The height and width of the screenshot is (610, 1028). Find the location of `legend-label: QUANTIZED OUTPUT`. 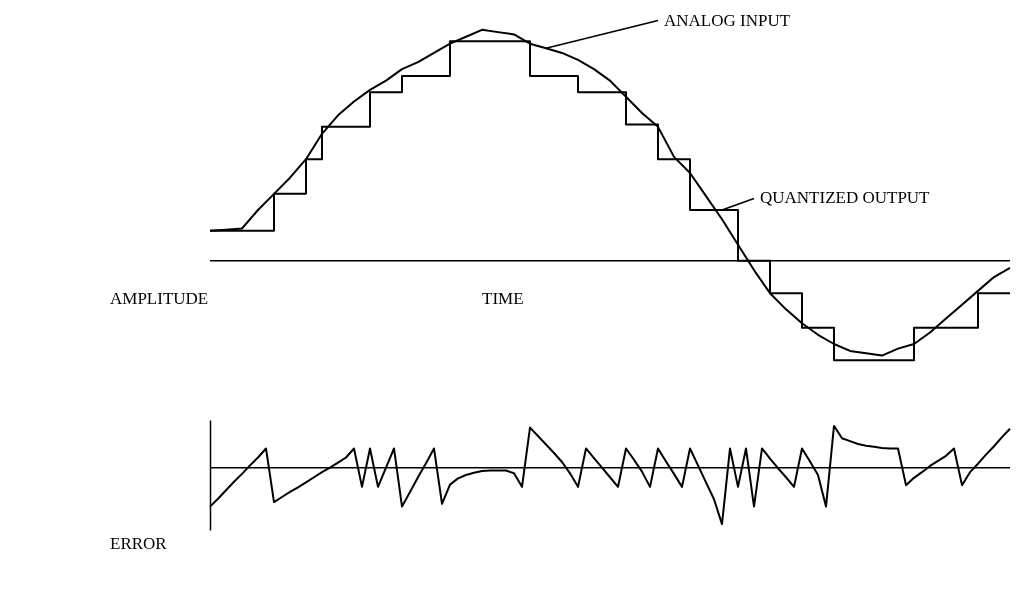

legend-label: QUANTIZED OUTPUT is located at coordinates (845, 198).